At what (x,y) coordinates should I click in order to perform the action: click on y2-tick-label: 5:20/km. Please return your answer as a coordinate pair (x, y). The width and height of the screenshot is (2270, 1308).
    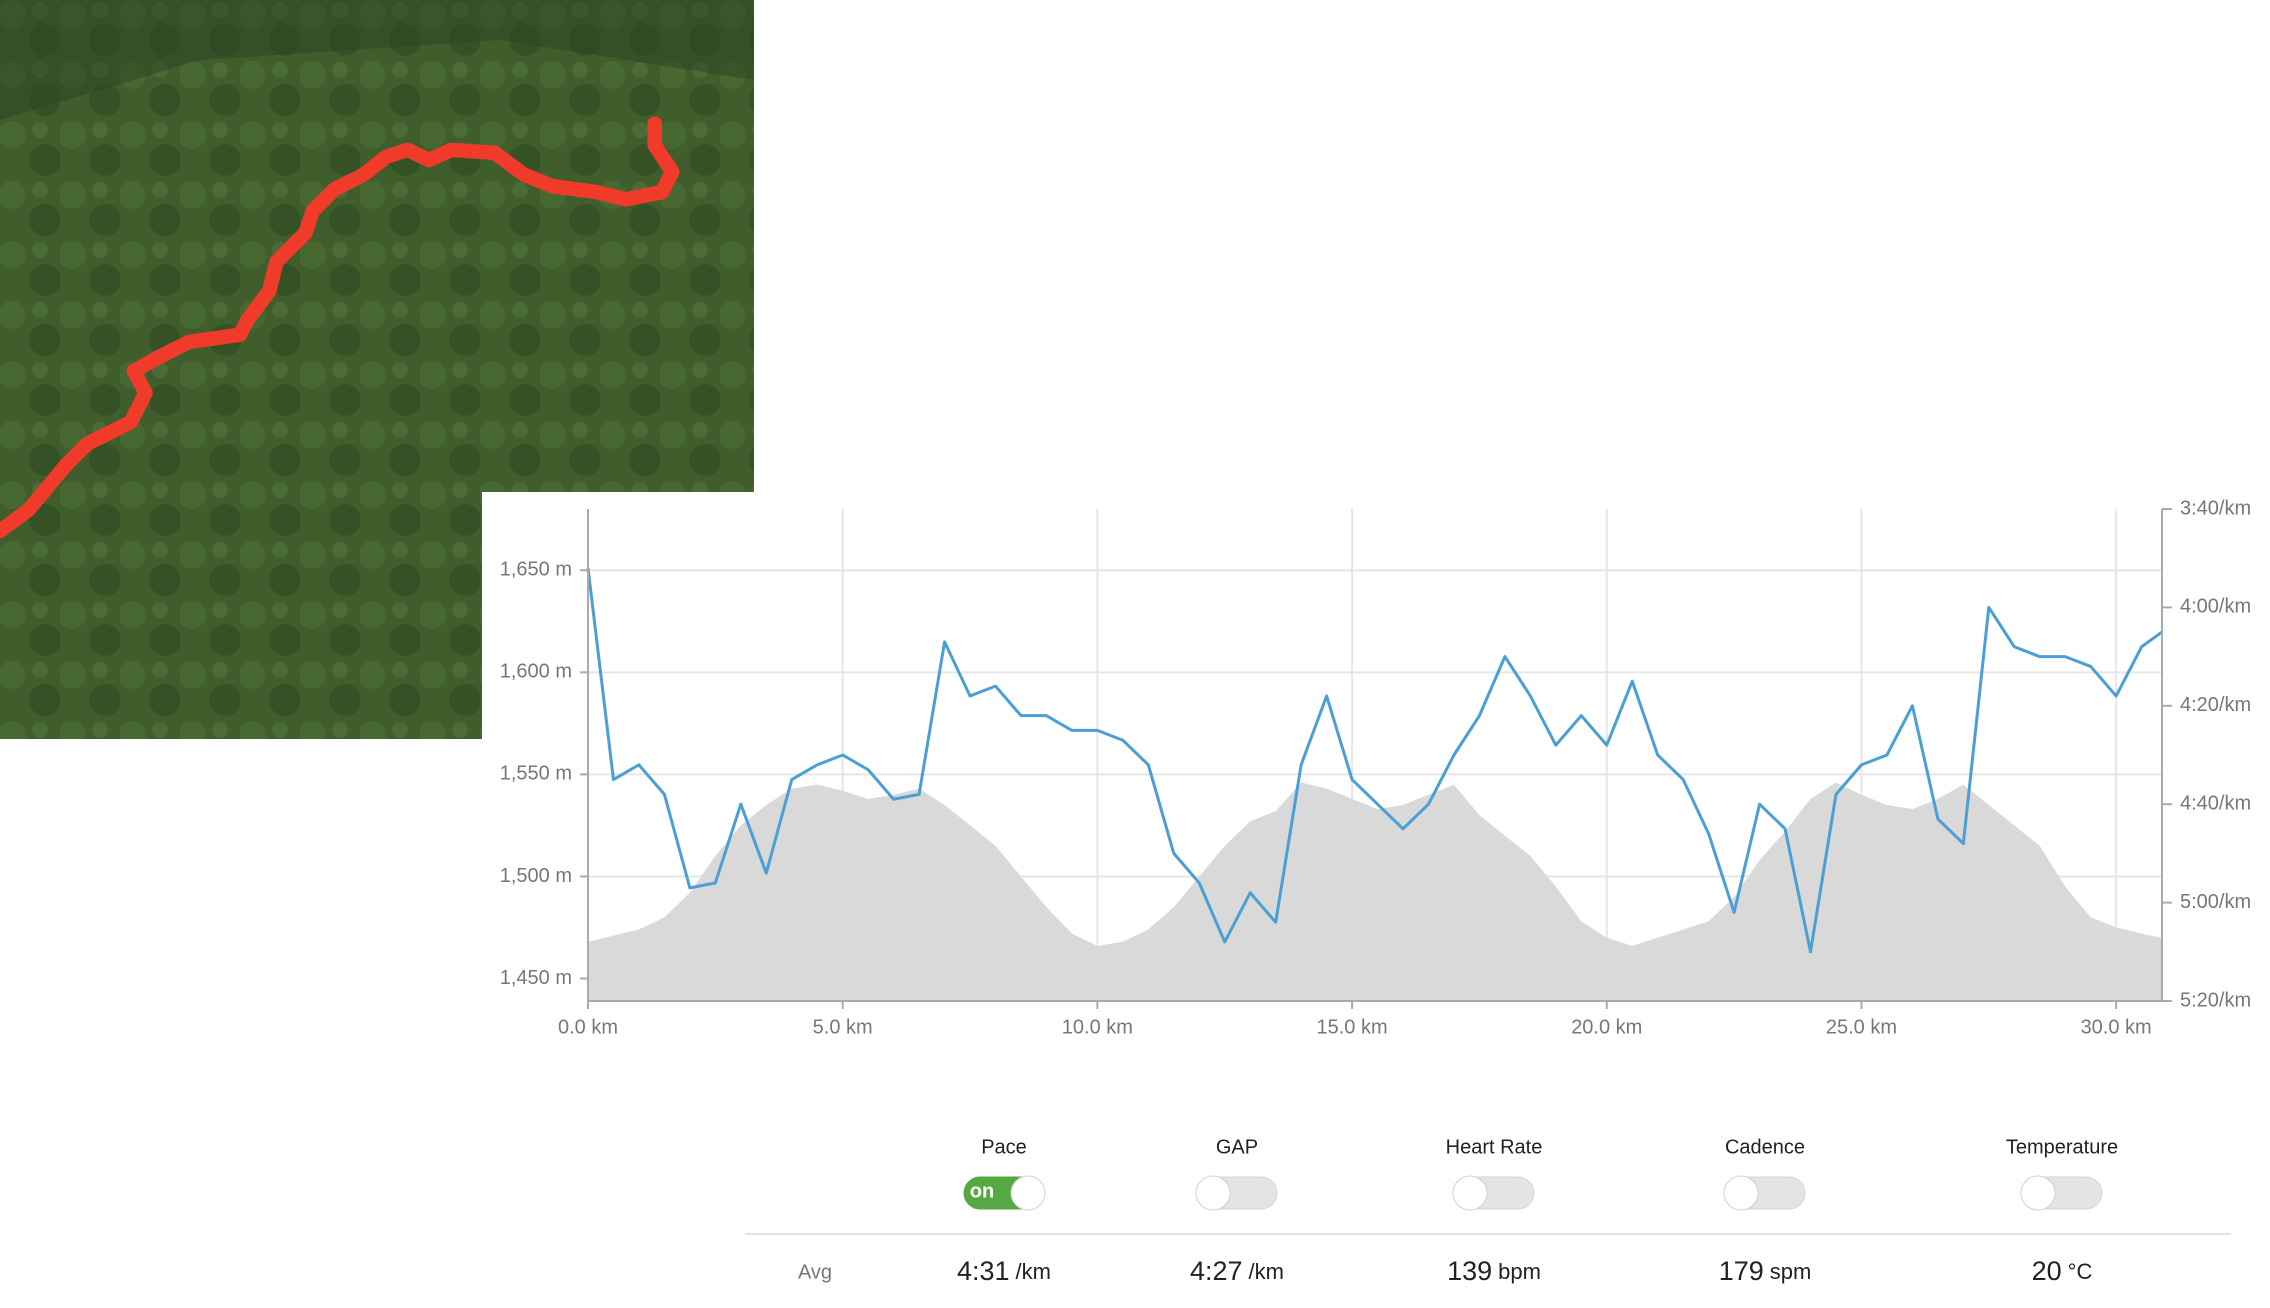
    Looking at the image, I should click on (2215, 1000).